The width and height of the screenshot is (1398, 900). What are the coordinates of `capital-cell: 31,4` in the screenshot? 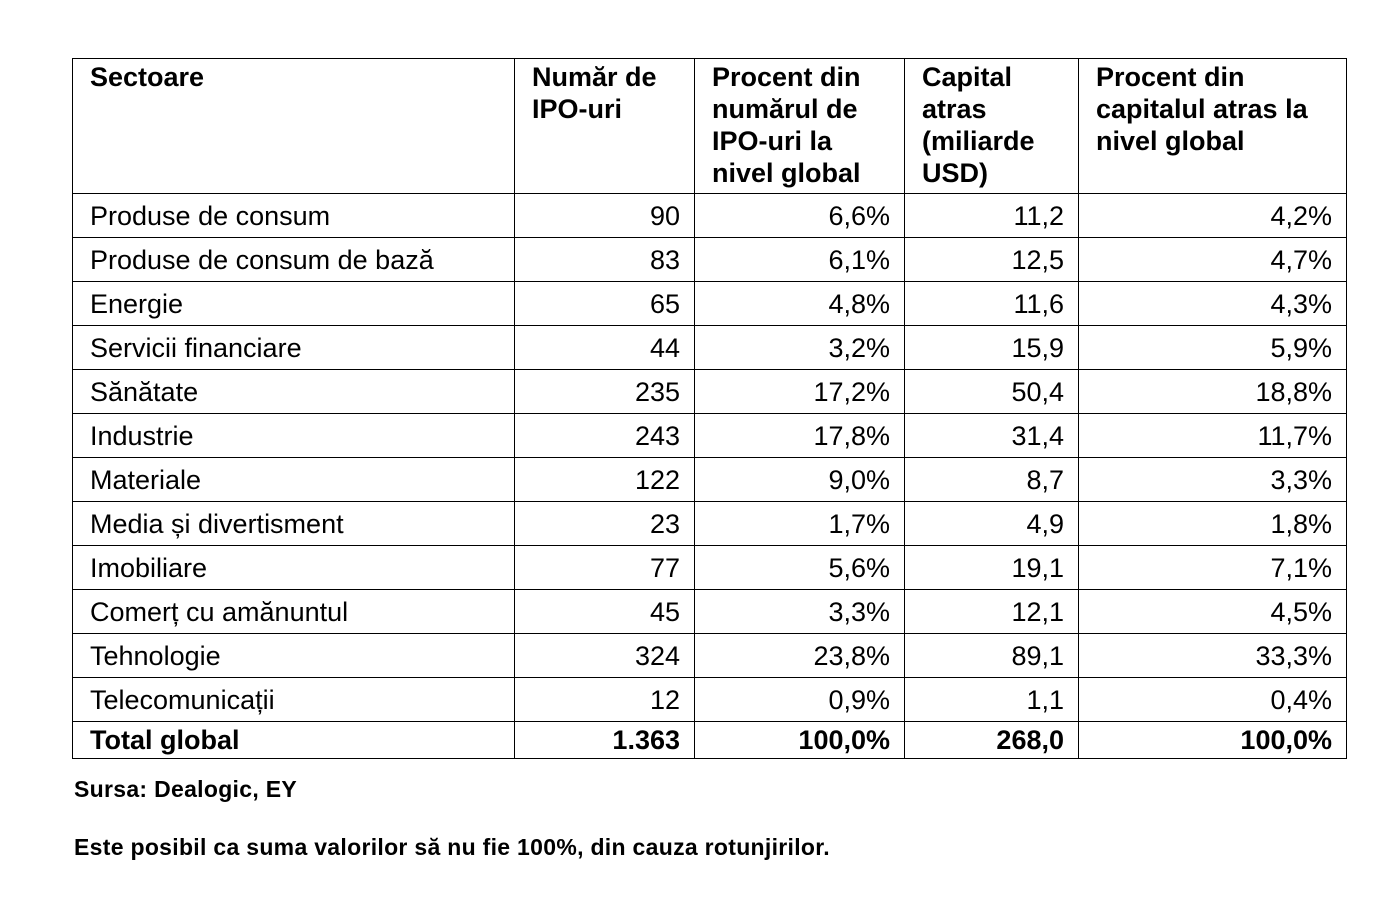 It's located at (991, 435).